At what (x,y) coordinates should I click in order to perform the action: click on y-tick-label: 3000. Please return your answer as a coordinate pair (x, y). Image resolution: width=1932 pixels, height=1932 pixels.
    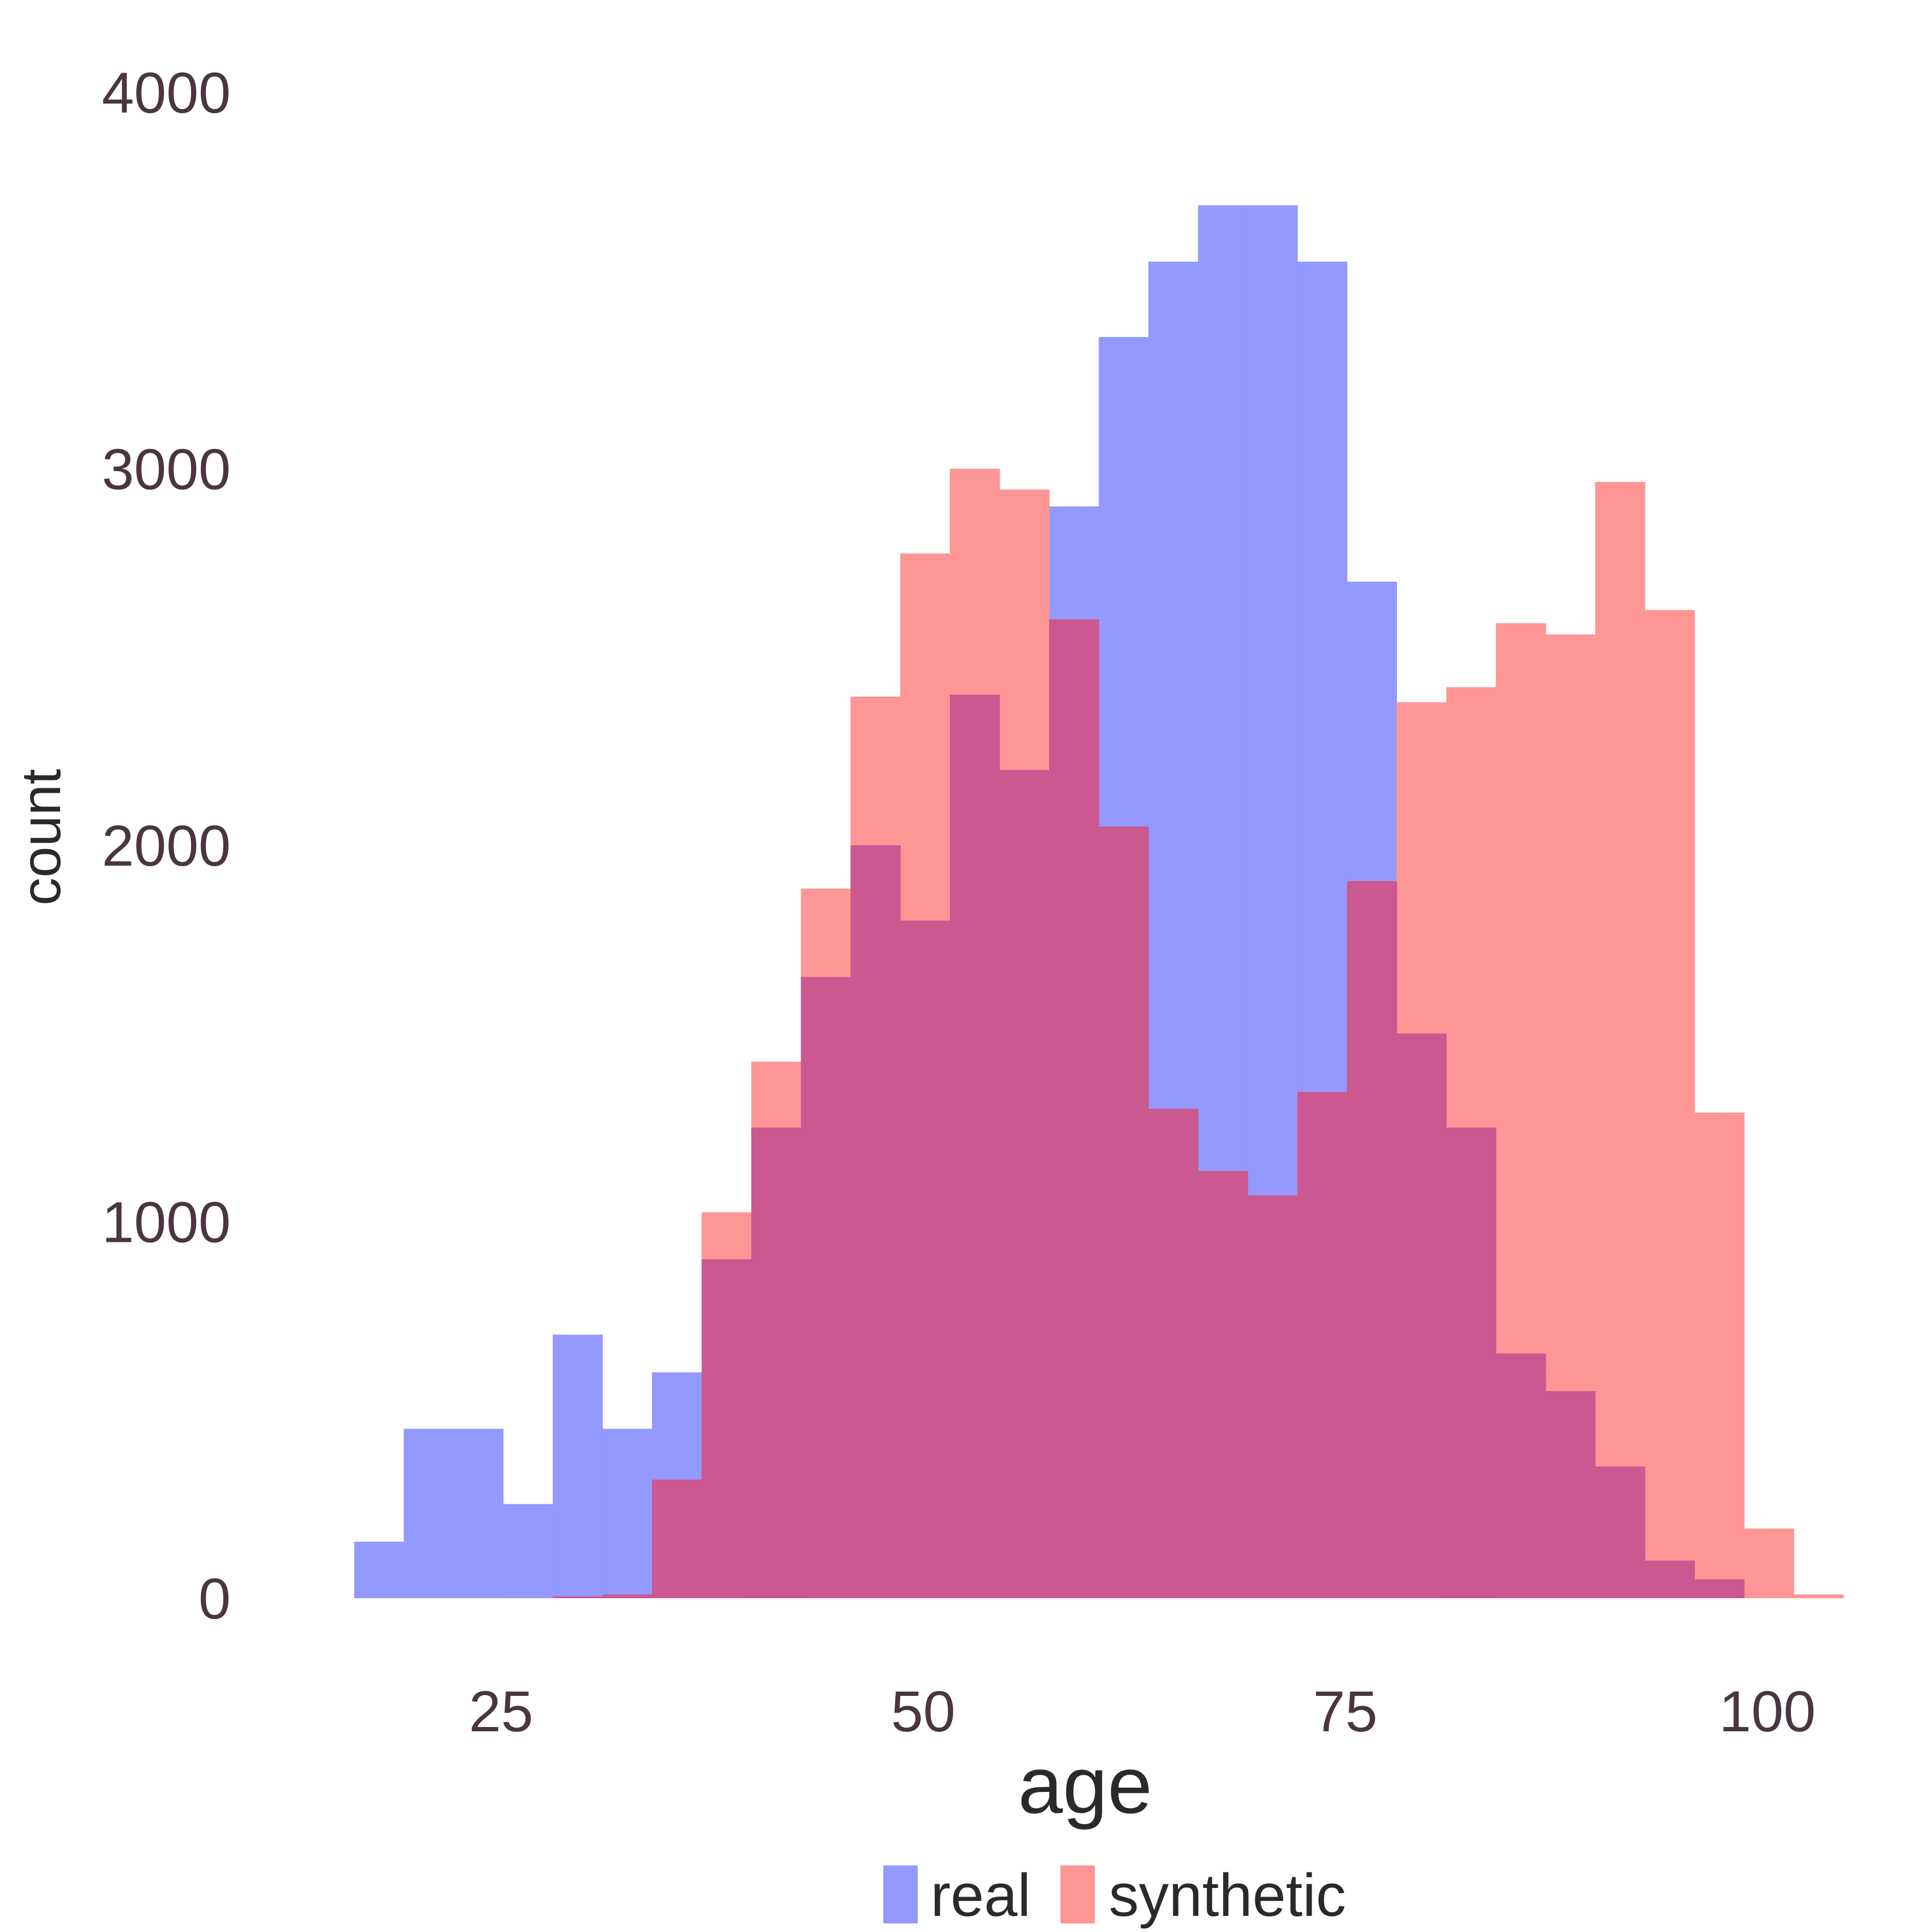
    Looking at the image, I should click on (166, 469).